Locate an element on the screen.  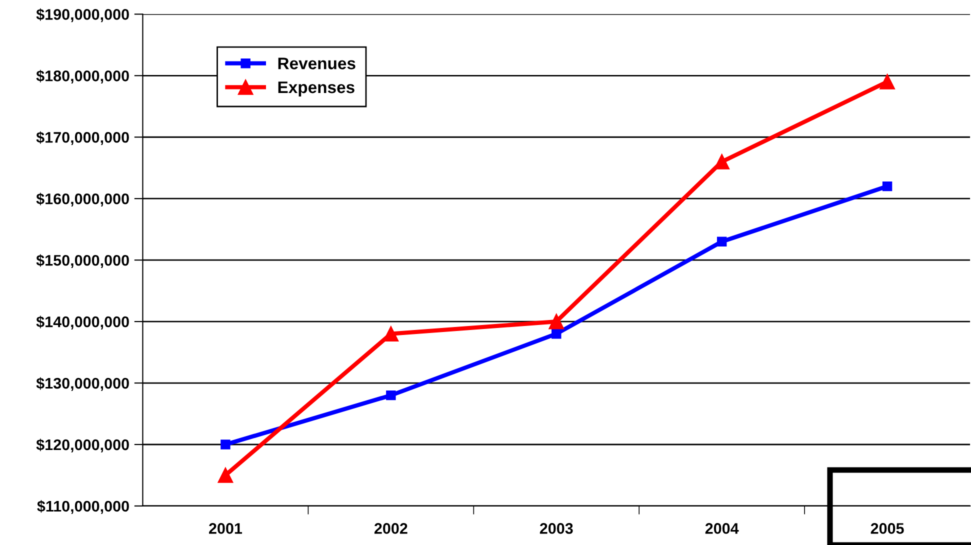
x-tick-label: 2001 is located at coordinates (225, 528).